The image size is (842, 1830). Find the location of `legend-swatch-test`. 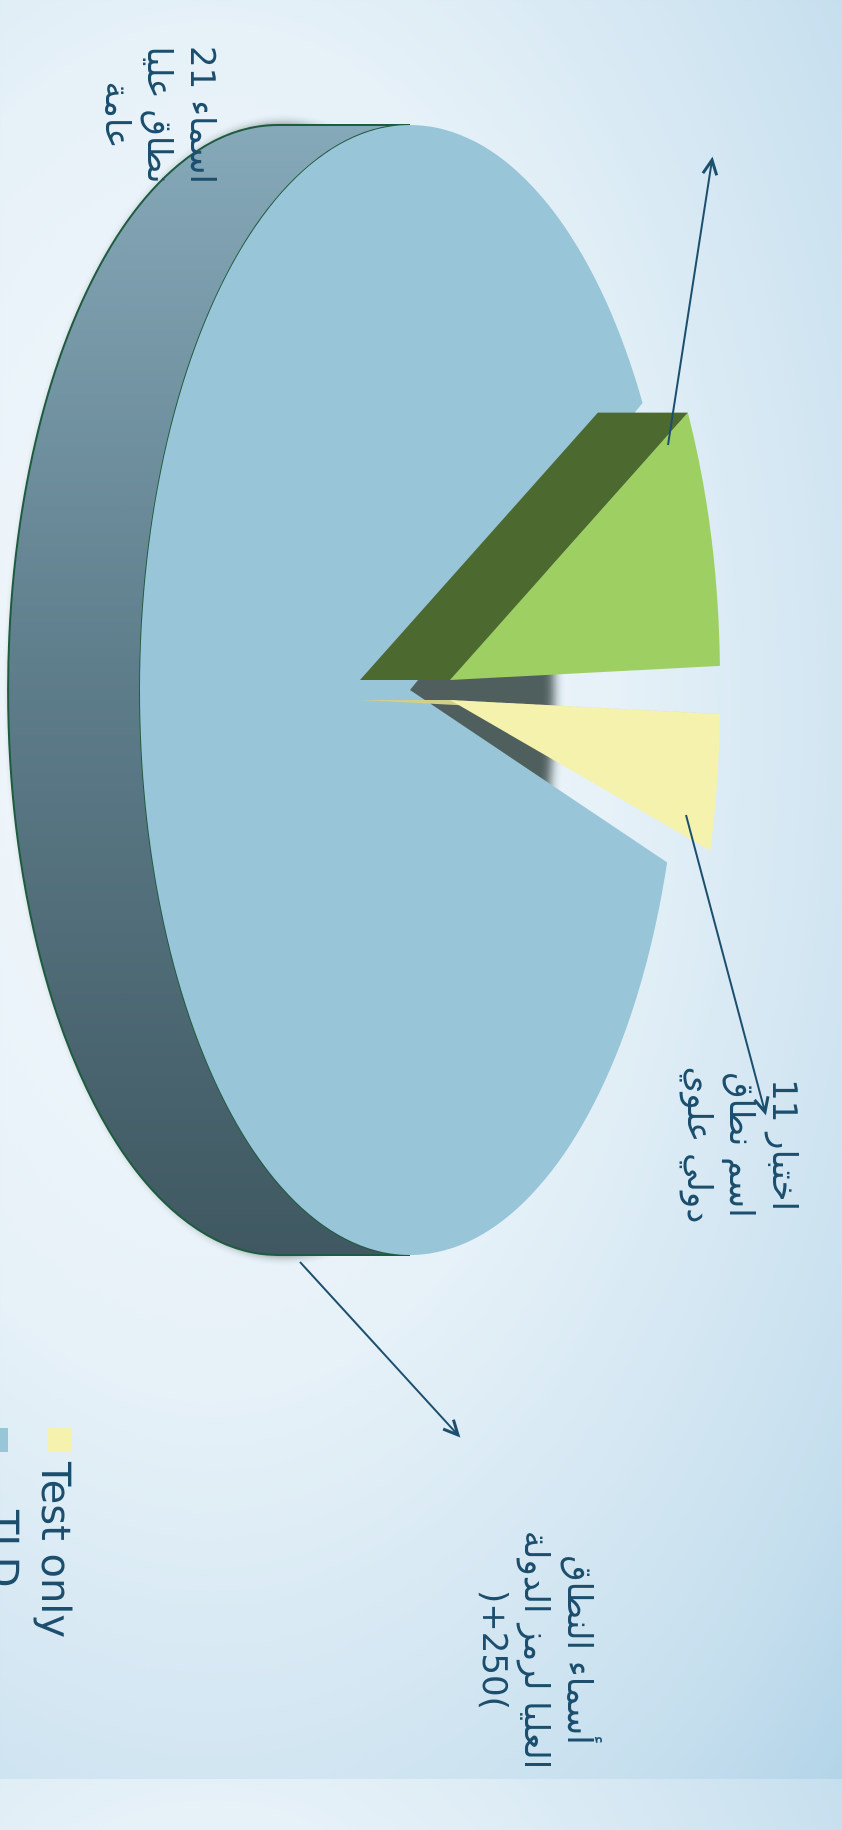

legend-swatch-test is located at coordinates (60, 1440).